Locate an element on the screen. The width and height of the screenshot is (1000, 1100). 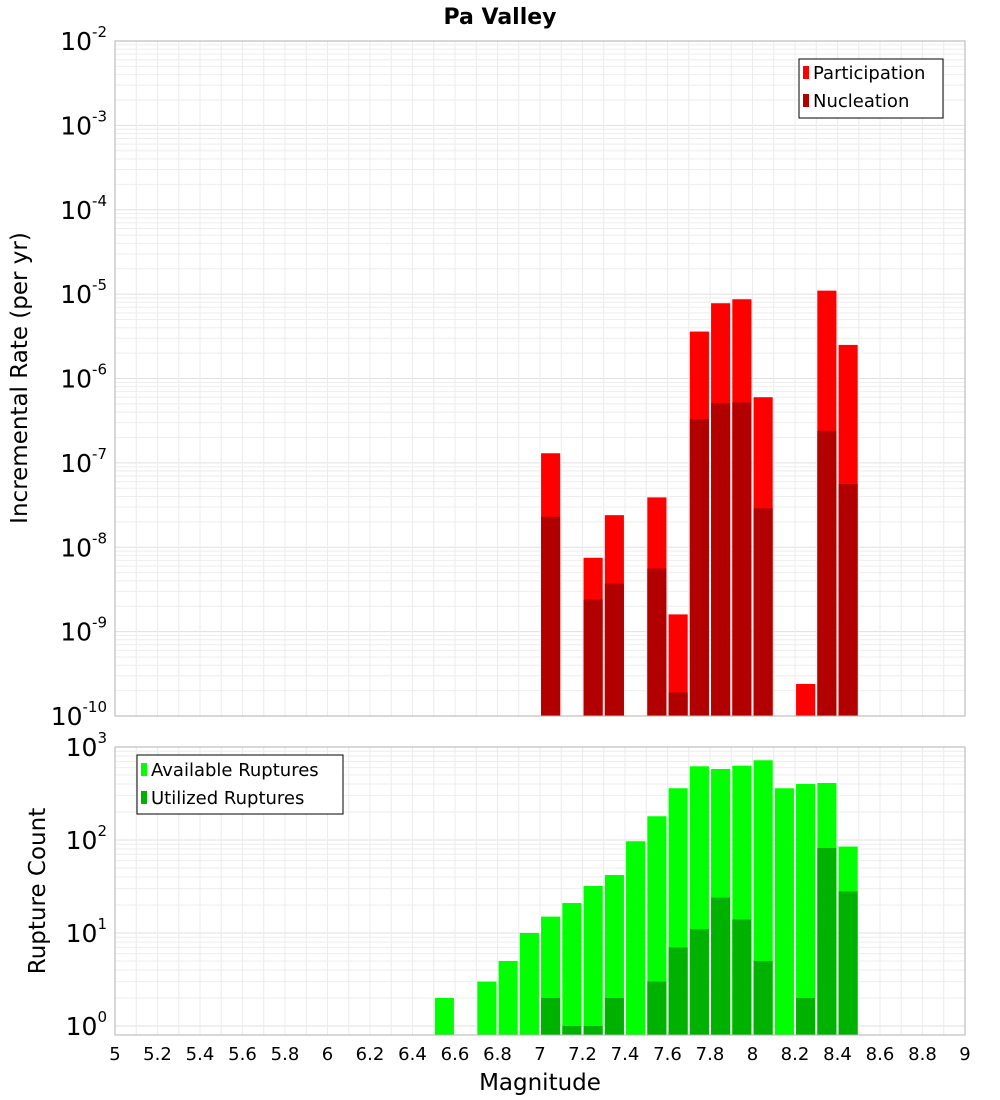
rate-y-tick-label: 10⁻⁵ is located at coordinates (83, 292).